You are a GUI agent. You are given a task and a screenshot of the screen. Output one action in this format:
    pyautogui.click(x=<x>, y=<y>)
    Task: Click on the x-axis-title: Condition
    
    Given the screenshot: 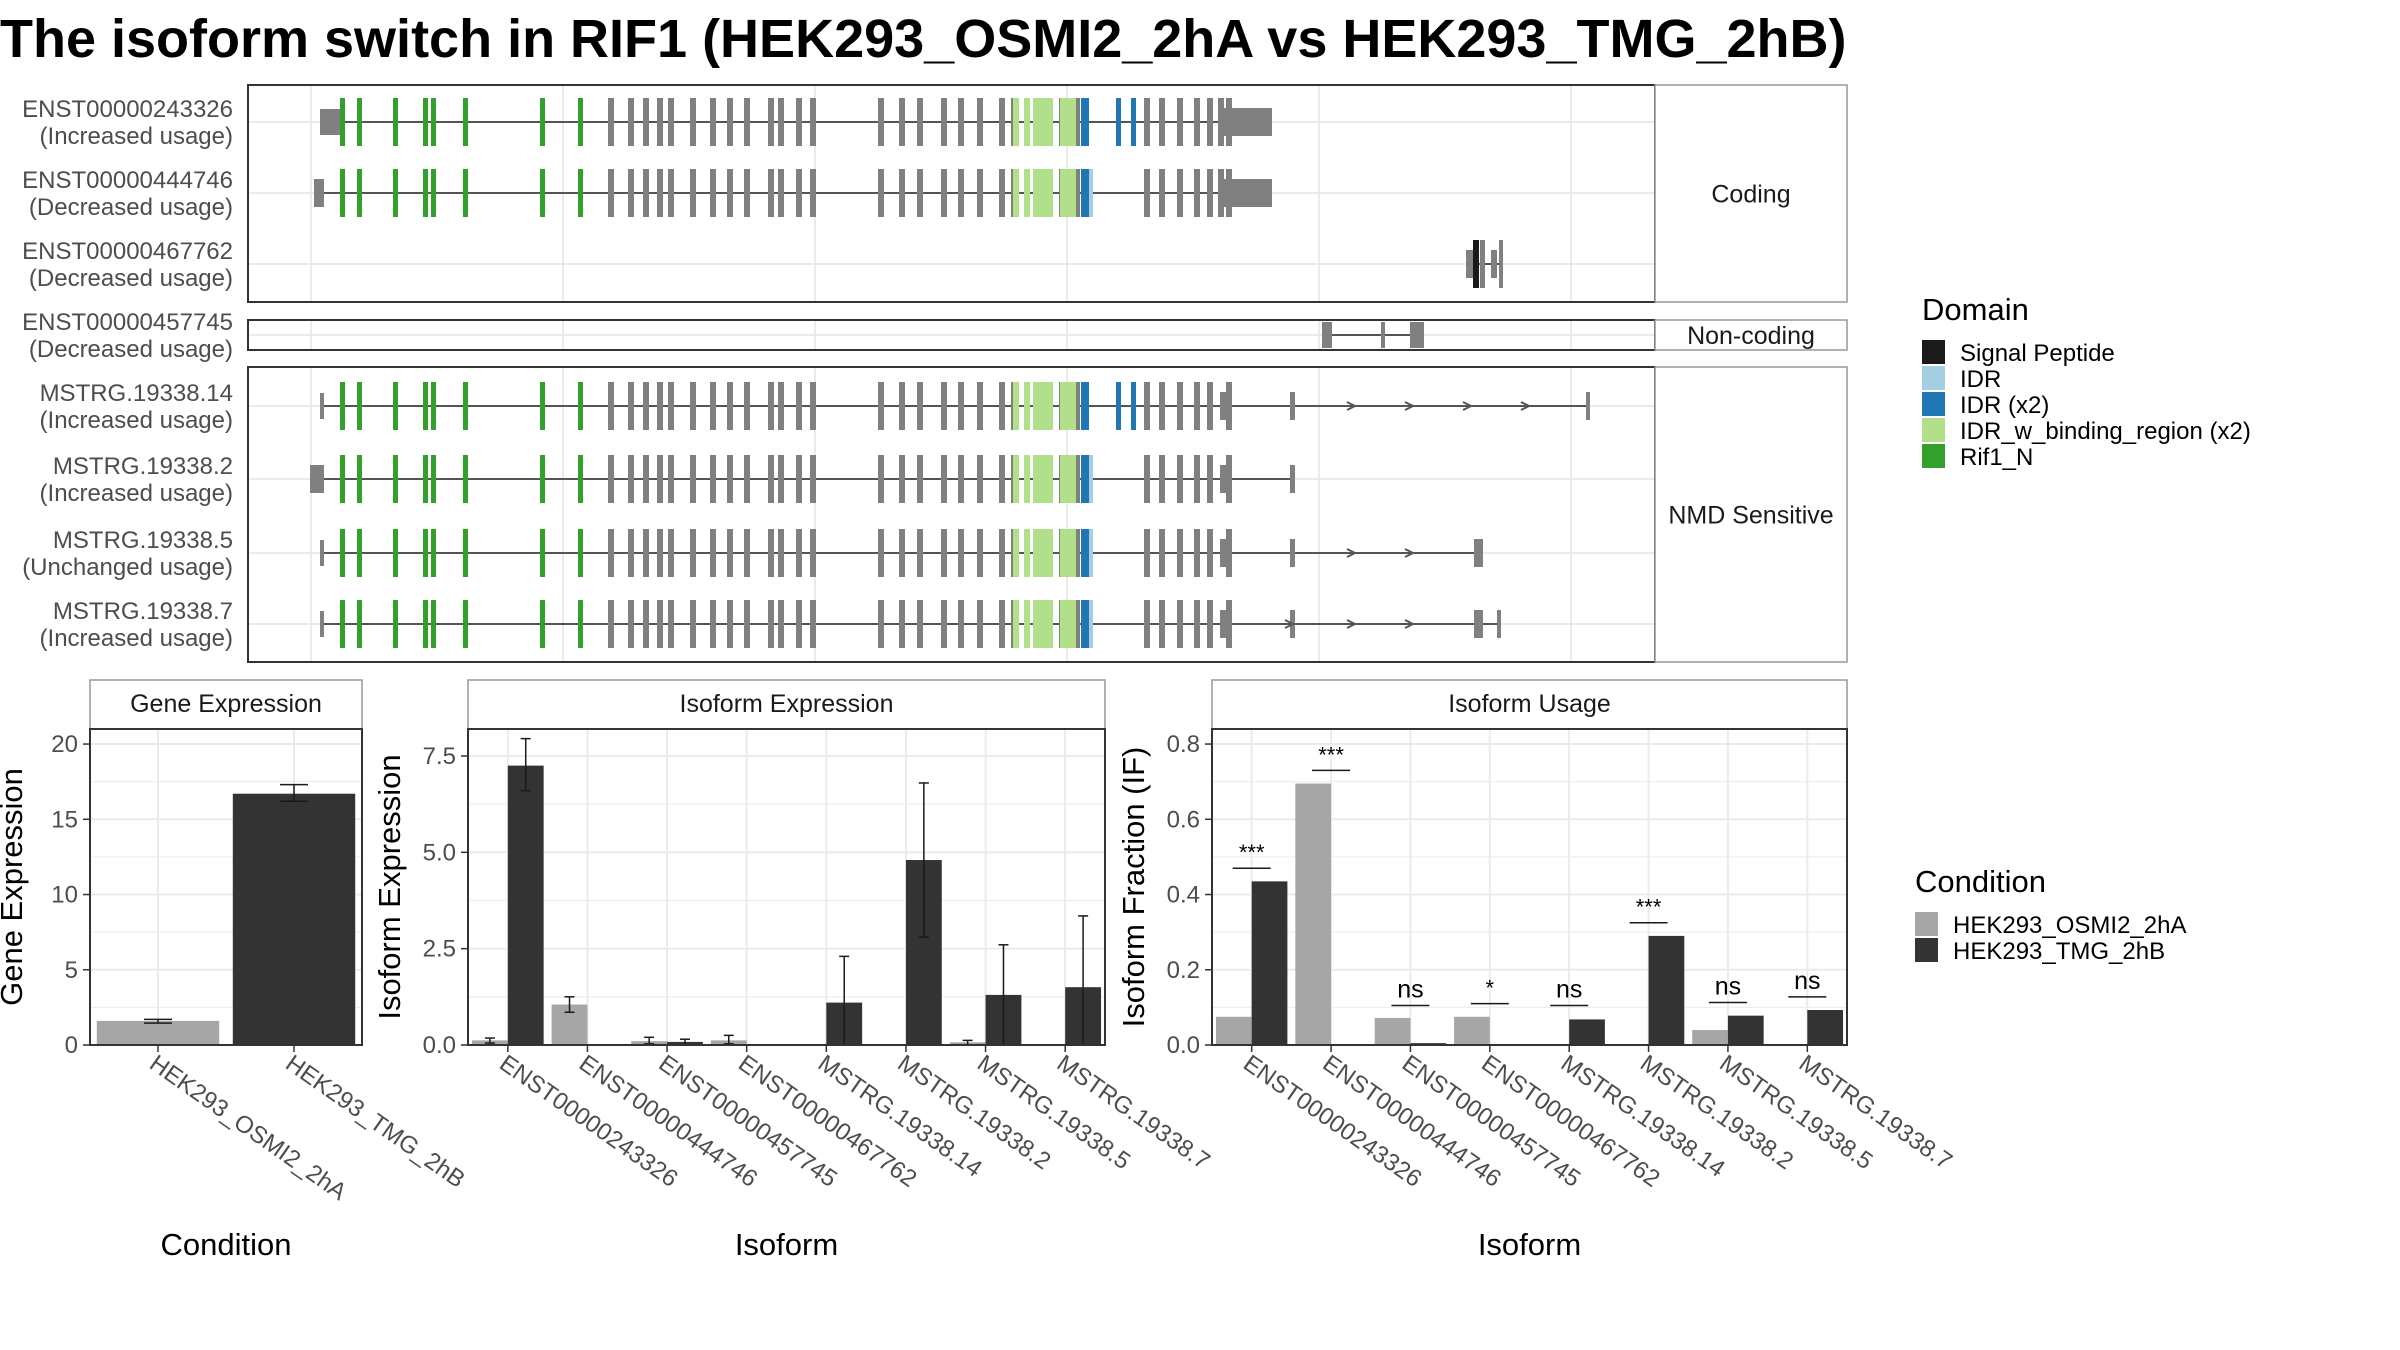 What is the action you would take?
    pyautogui.click(x=226, y=1244)
    